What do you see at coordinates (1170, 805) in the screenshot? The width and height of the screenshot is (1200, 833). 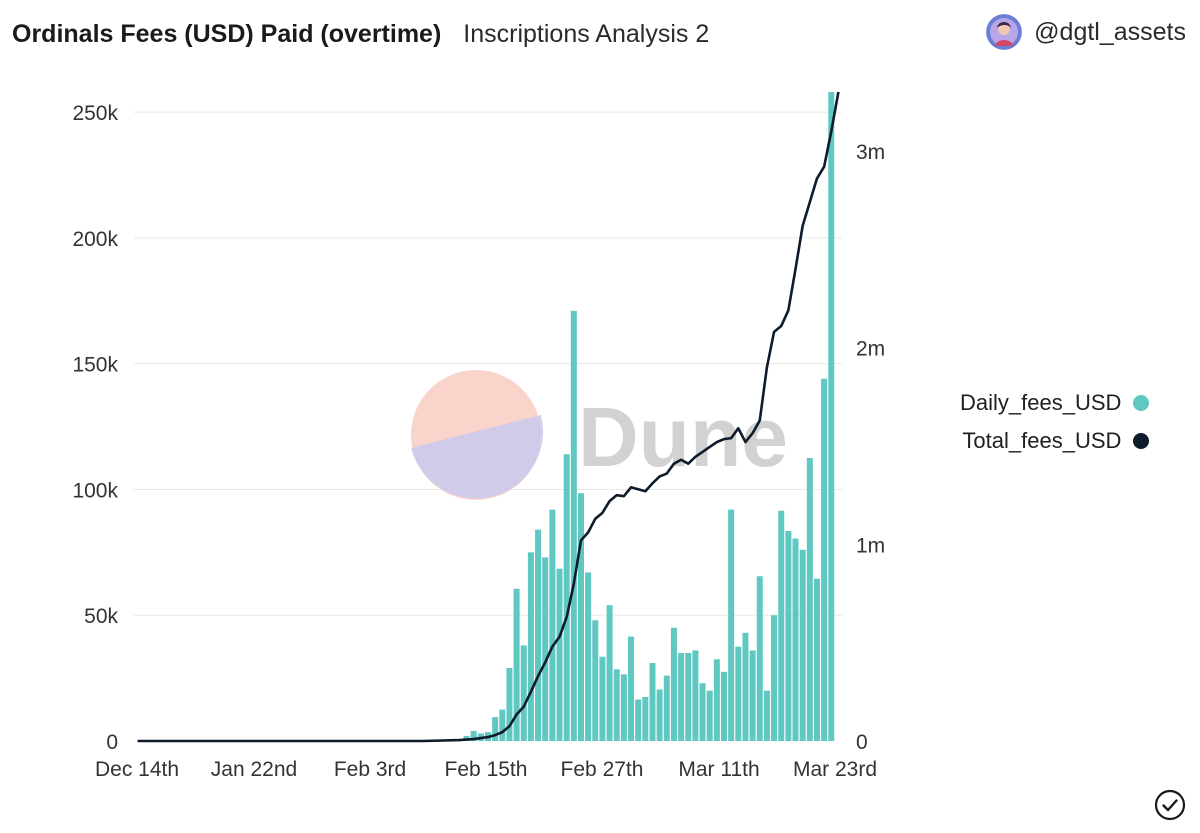 I see `check-circle-icon` at bounding box center [1170, 805].